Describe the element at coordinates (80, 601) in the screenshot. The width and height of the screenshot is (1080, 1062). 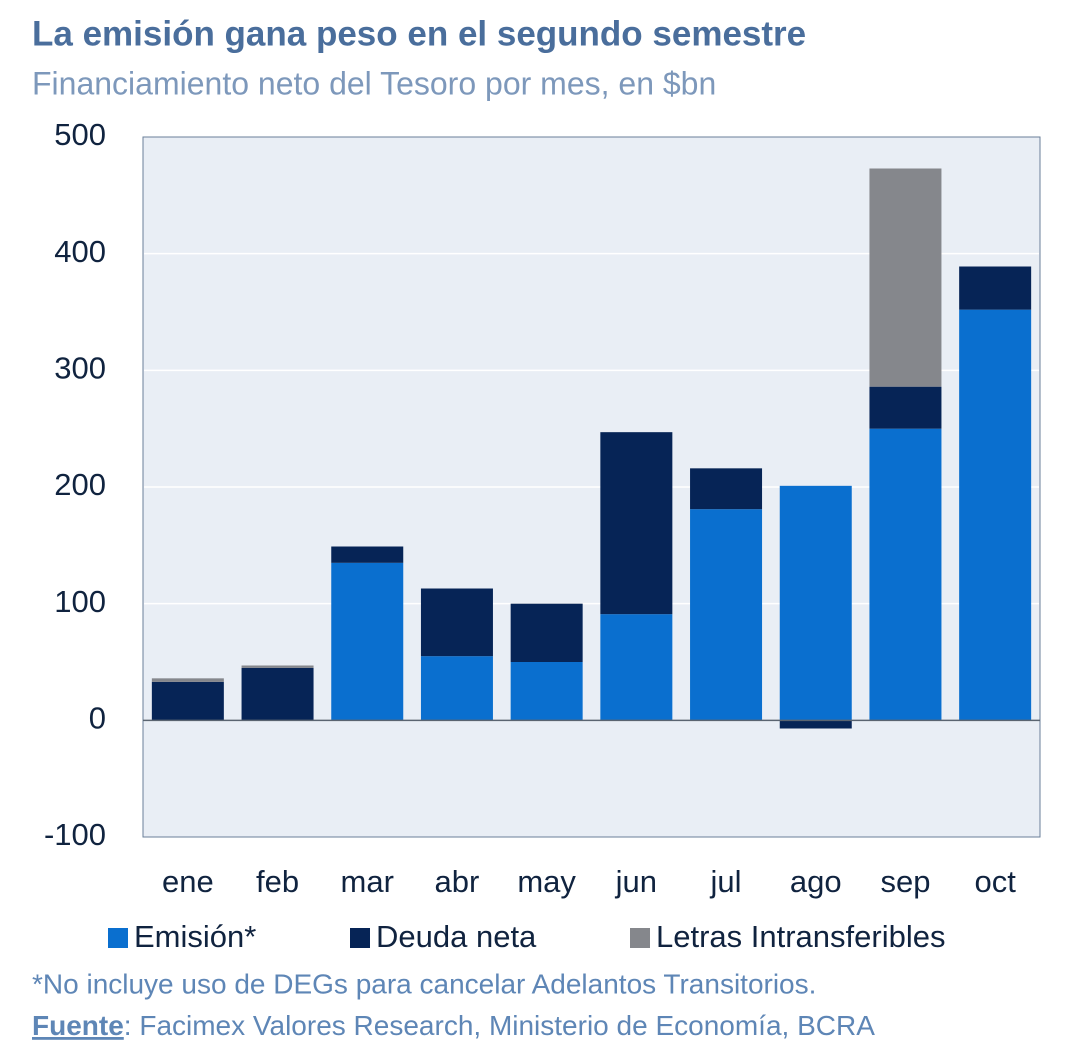
I see `y-tick-label: 100` at that location.